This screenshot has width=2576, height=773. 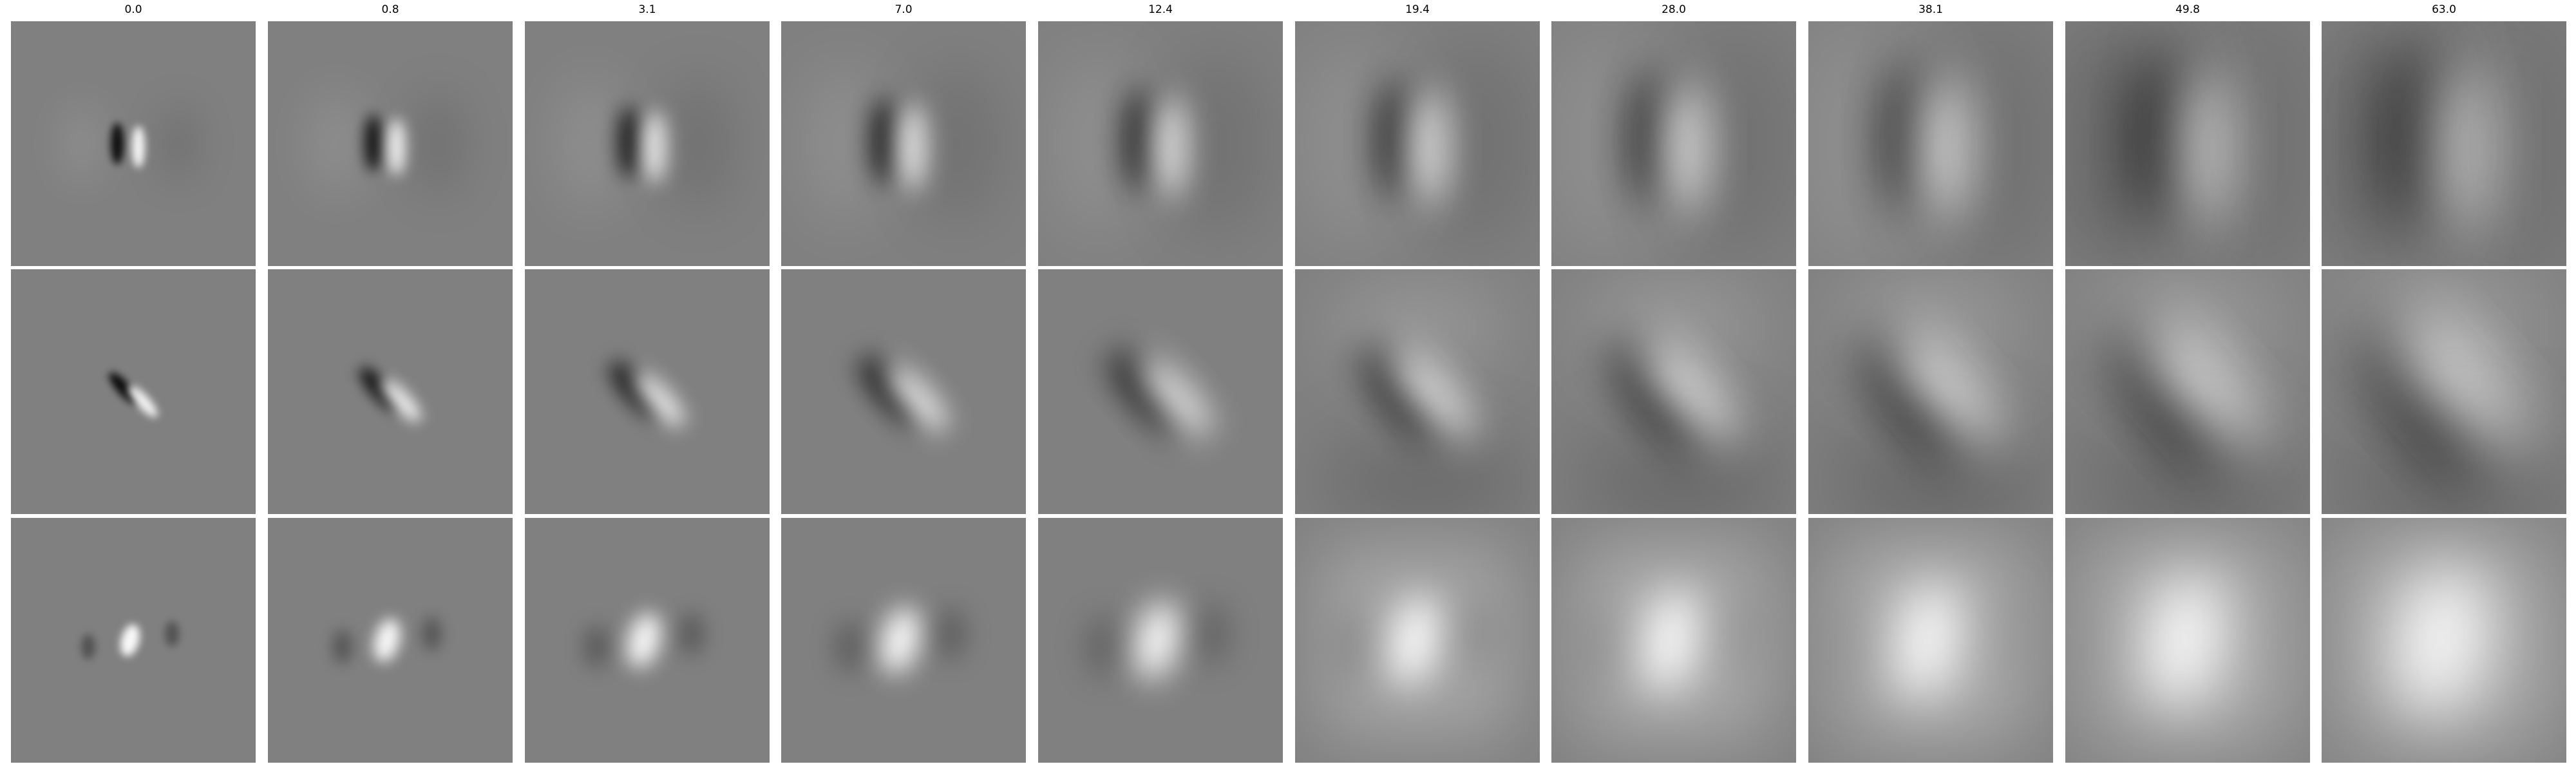 I want to click on column-title: 7.0, so click(x=904, y=9).